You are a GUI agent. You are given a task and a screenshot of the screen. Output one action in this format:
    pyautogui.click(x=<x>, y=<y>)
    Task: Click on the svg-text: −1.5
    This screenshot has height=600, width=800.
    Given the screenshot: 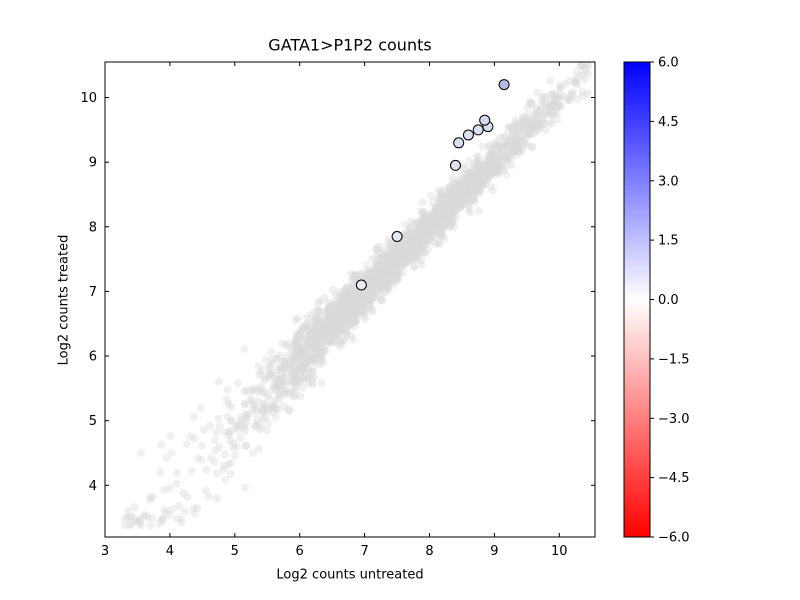 What is the action you would take?
    pyautogui.click(x=674, y=359)
    